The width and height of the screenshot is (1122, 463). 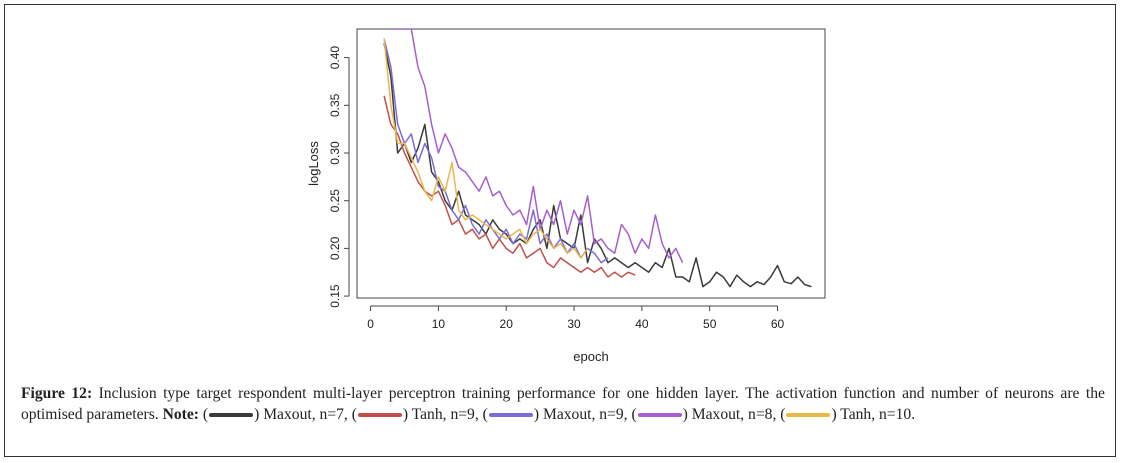 What do you see at coordinates (335, 58) in the screenshot?
I see `y-tick-label: 0.40` at bounding box center [335, 58].